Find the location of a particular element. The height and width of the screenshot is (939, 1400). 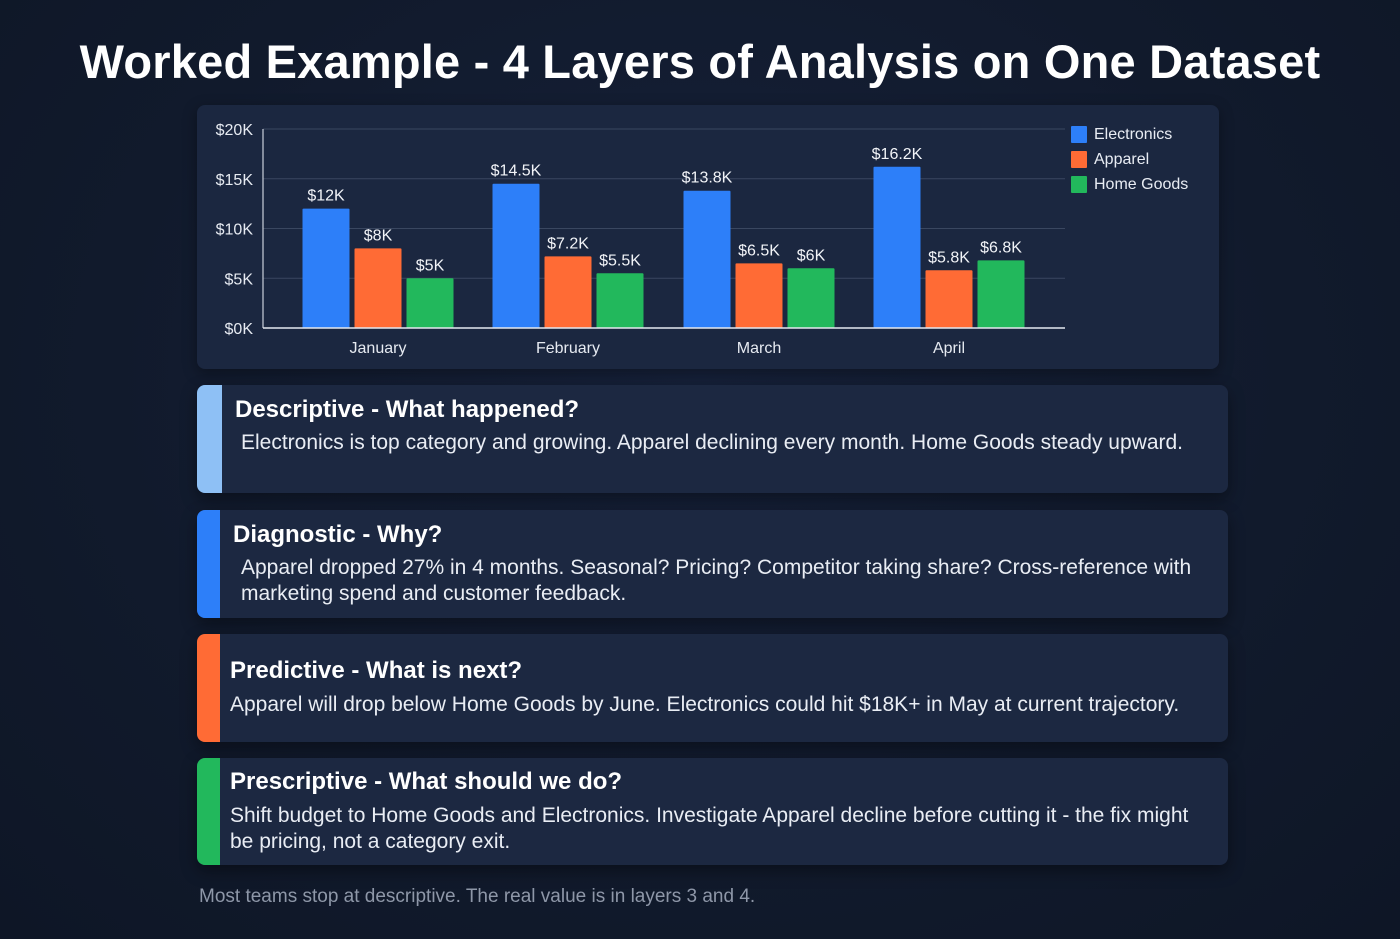

legend-item: Apparel is located at coordinates (1129, 159).